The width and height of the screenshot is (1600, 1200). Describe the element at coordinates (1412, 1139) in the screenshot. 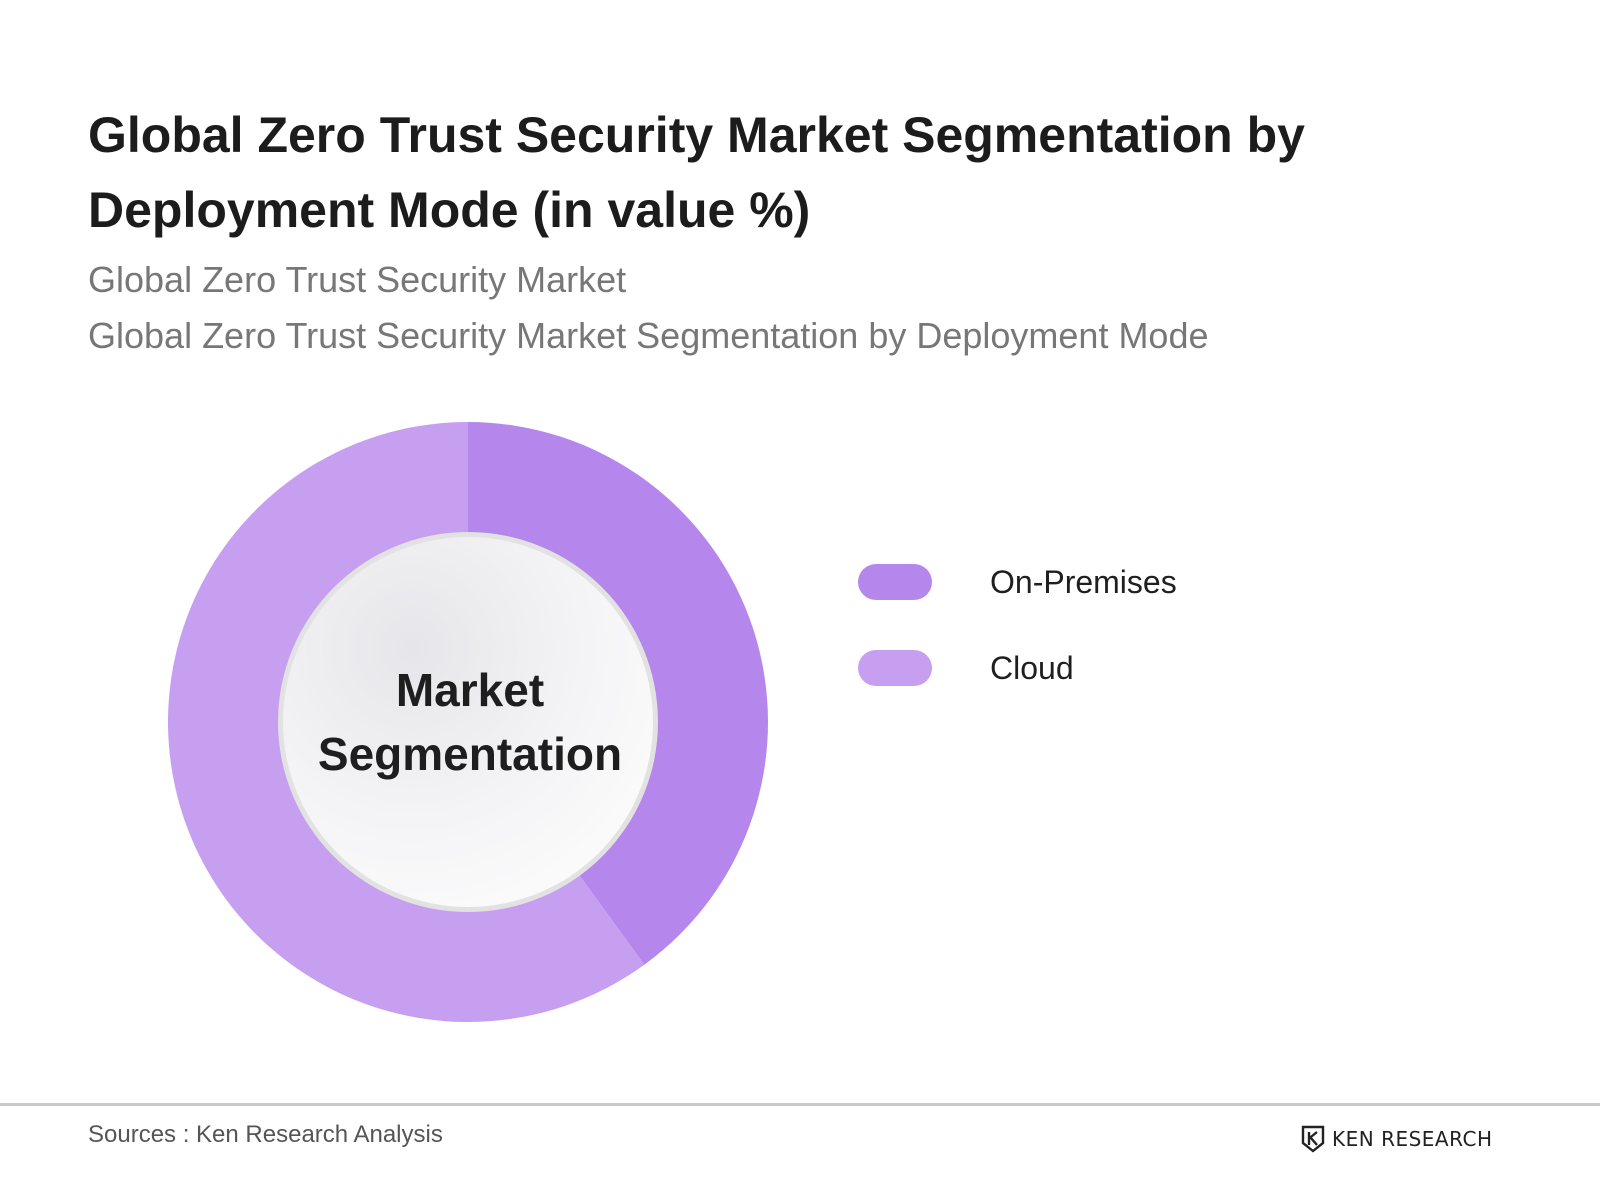

I see `brand-name: KEN RESEARCH` at that location.